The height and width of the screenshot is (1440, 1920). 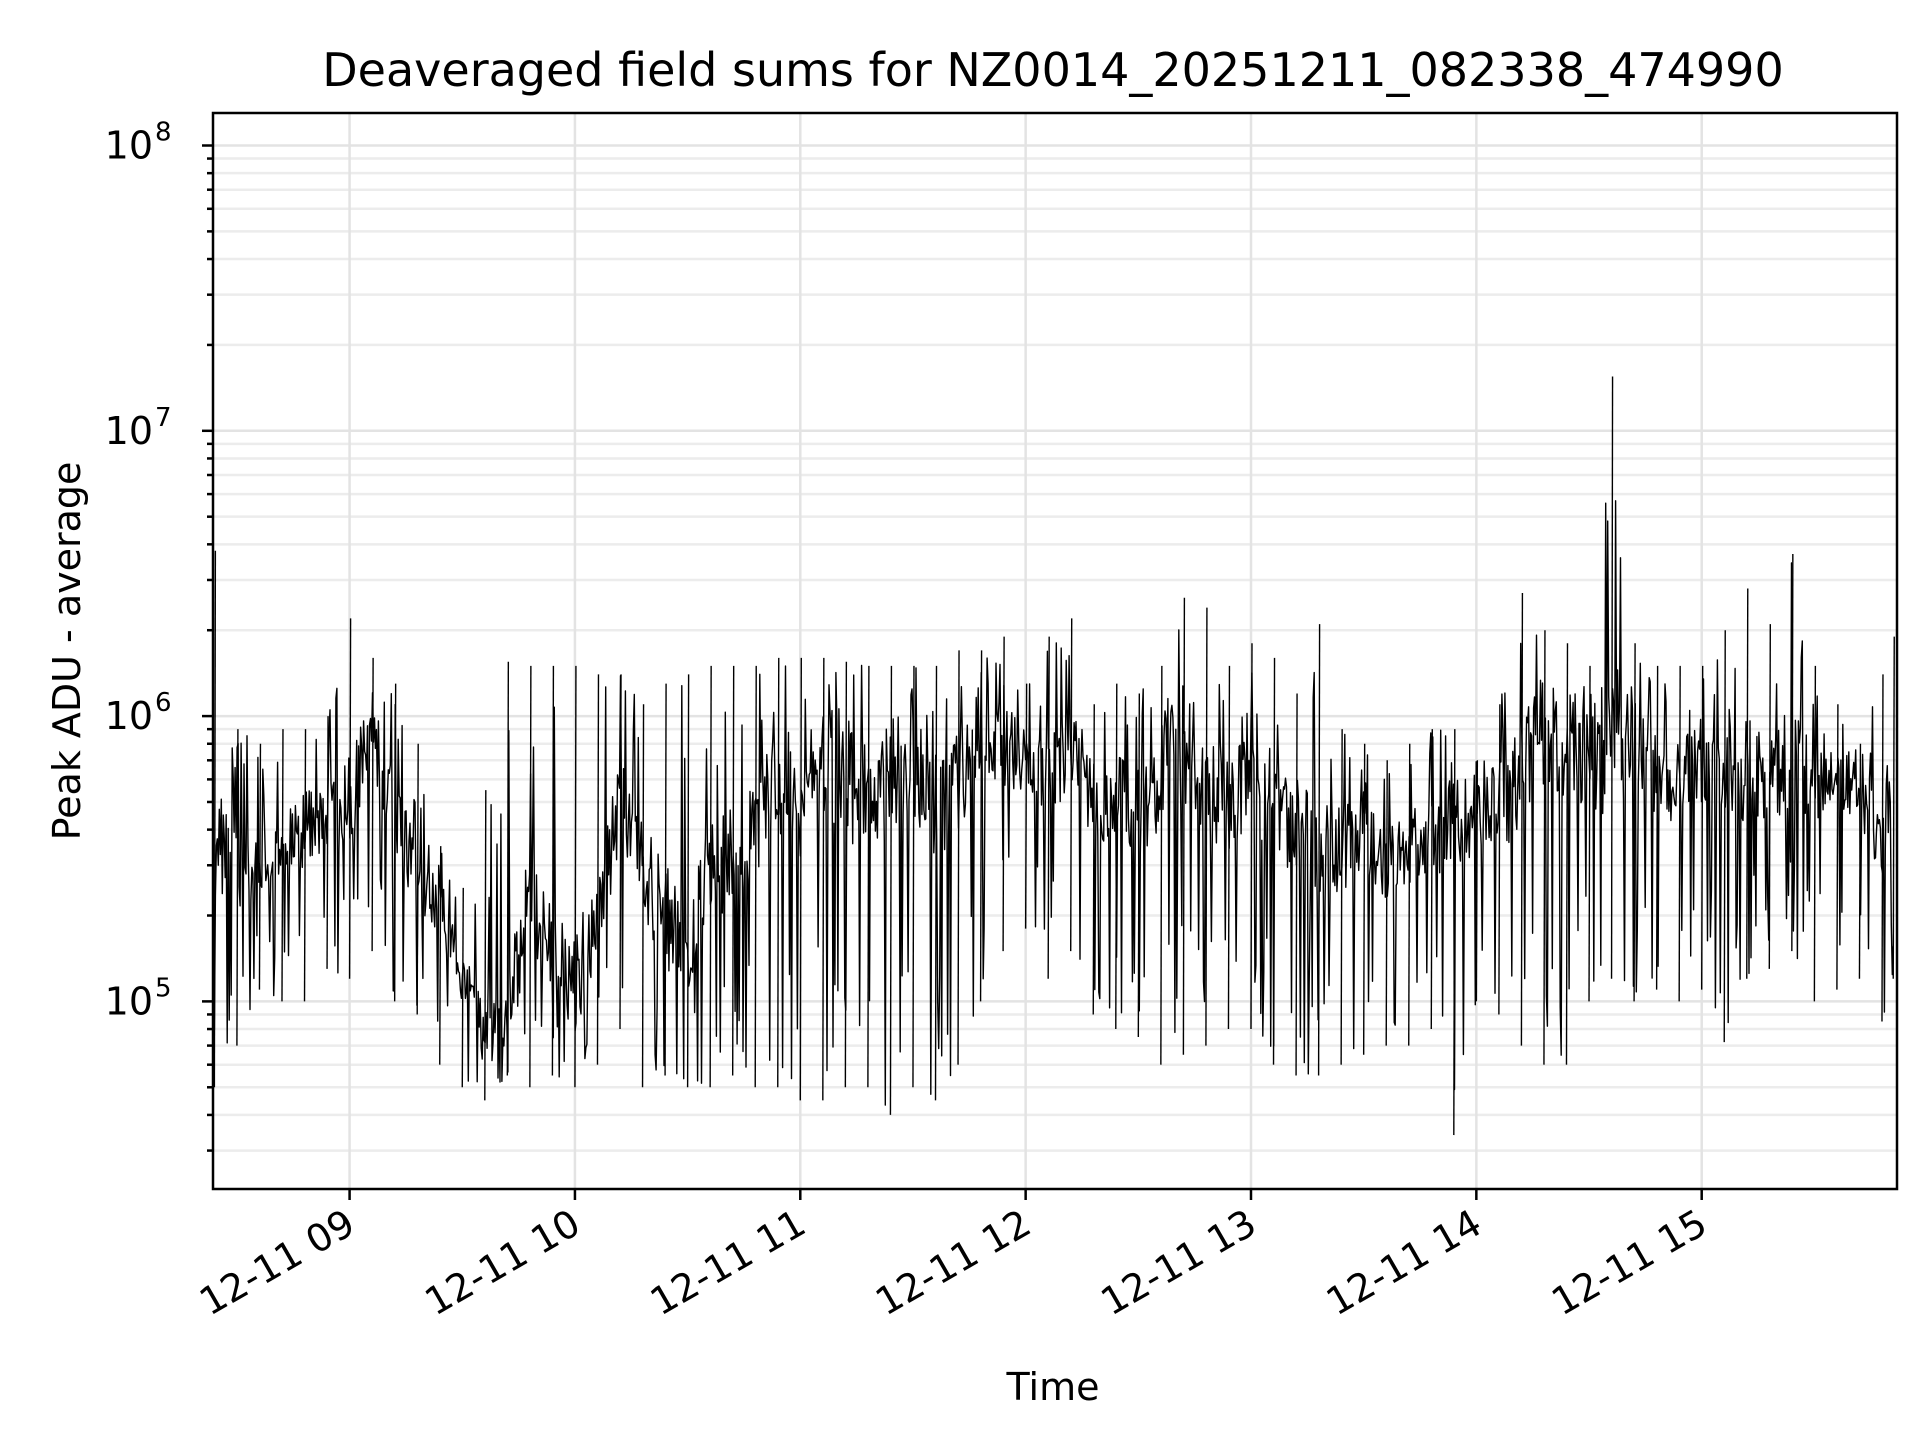 What do you see at coordinates (163, 418) in the screenshot?
I see `y-tick-exponent: 7` at bounding box center [163, 418].